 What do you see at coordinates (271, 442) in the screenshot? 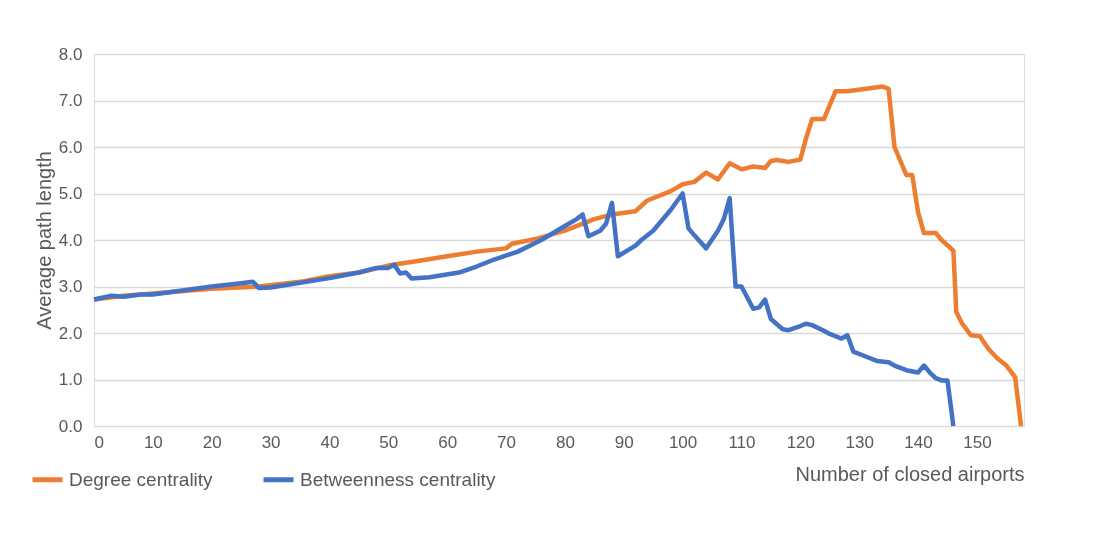
I see `x-tick-label: 30` at bounding box center [271, 442].